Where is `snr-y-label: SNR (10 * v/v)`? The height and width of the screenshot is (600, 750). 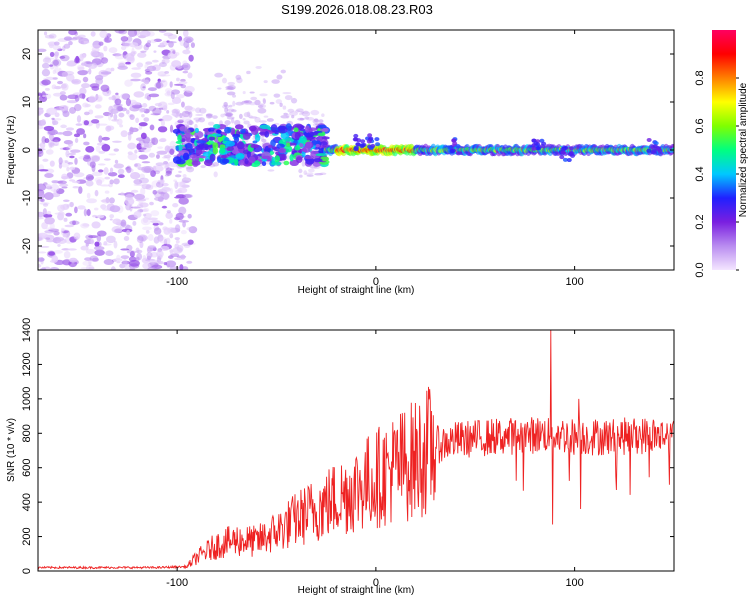
snr-y-label: SNR (10 * v/v) is located at coordinates (11, 450).